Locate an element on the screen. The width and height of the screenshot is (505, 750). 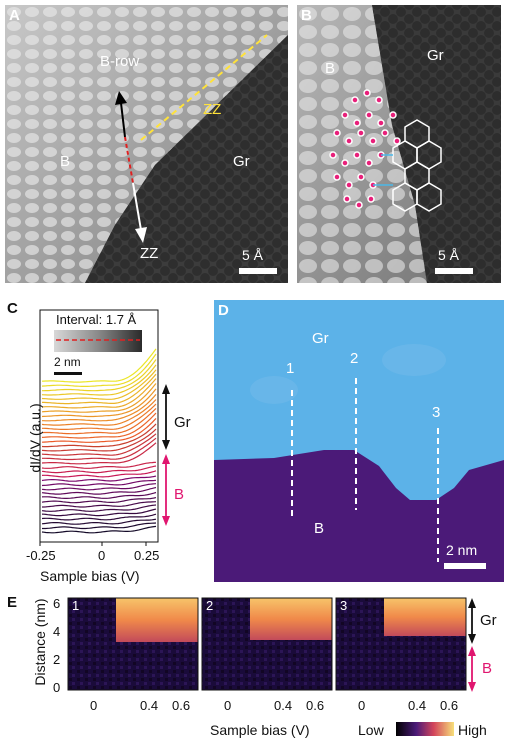
subpanel-2-label: 2 is located at coordinates (210, 605).